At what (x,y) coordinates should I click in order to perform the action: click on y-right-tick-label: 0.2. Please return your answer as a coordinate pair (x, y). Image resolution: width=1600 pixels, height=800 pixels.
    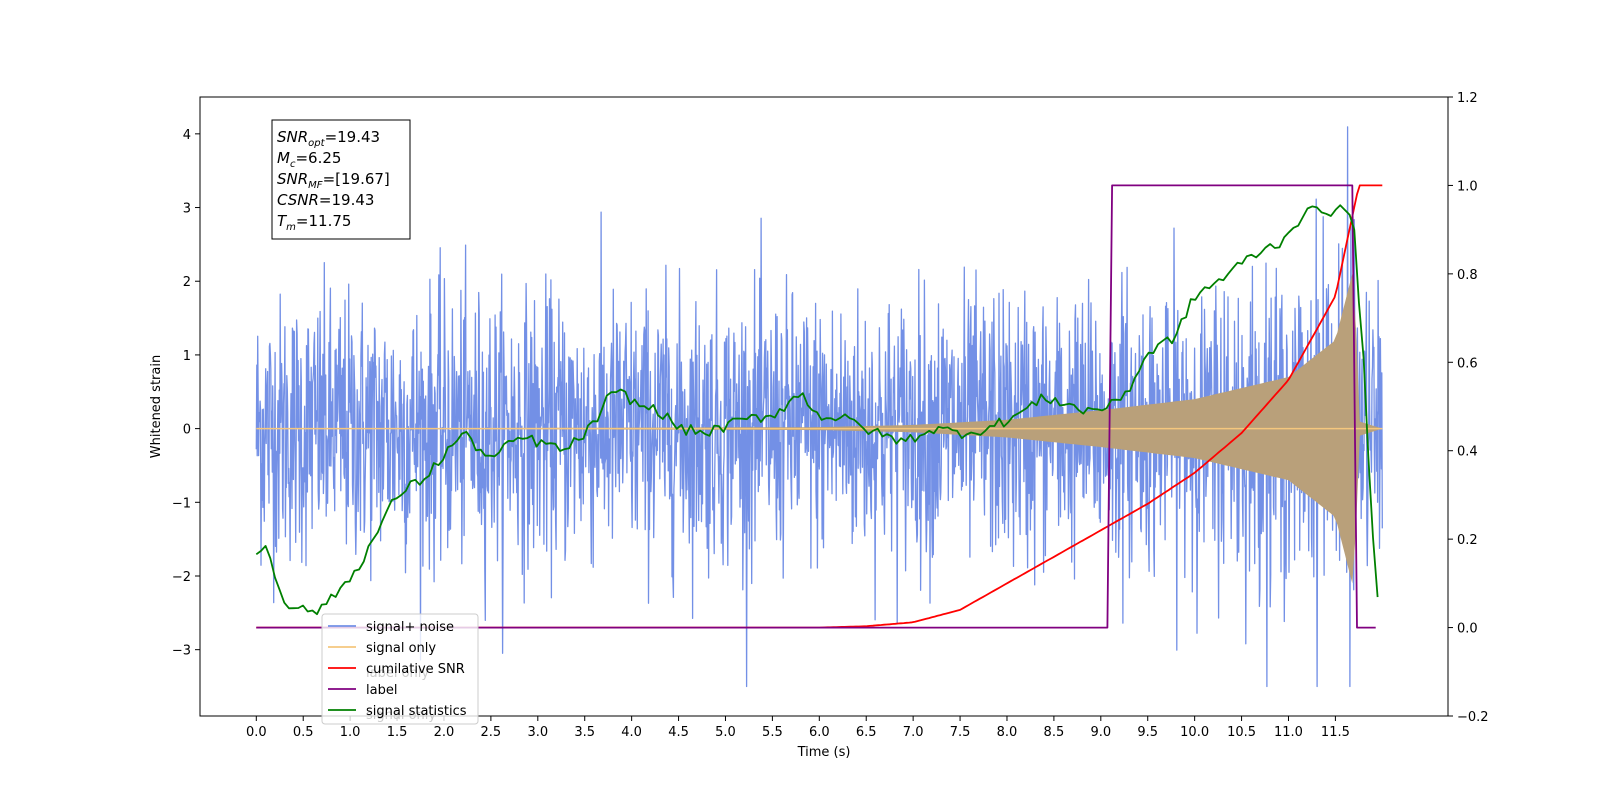
    Looking at the image, I should click on (1467, 540).